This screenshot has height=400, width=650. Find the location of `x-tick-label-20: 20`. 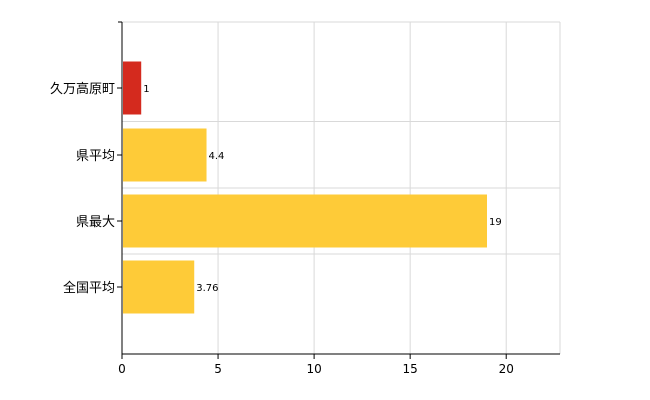

x-tick-label-20: 20 is located at coordinates (506, 369).